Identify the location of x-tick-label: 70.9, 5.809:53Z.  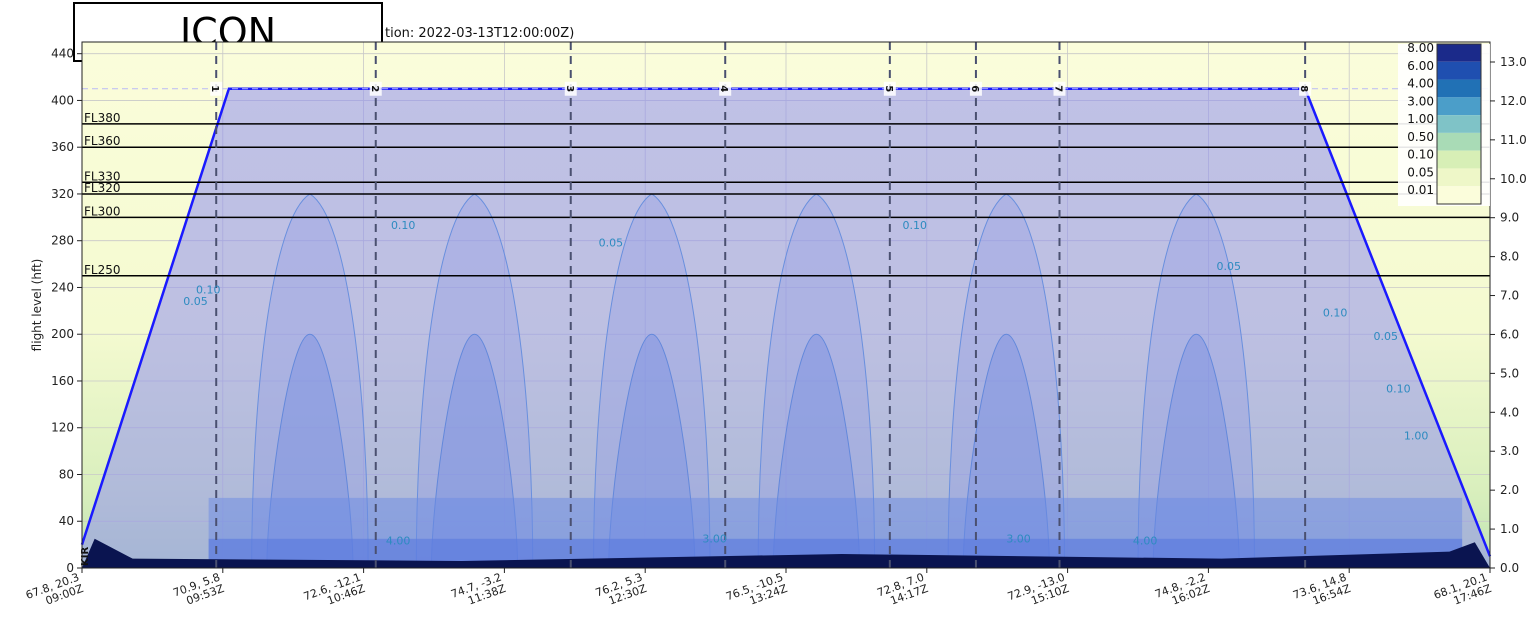
(198, 590).